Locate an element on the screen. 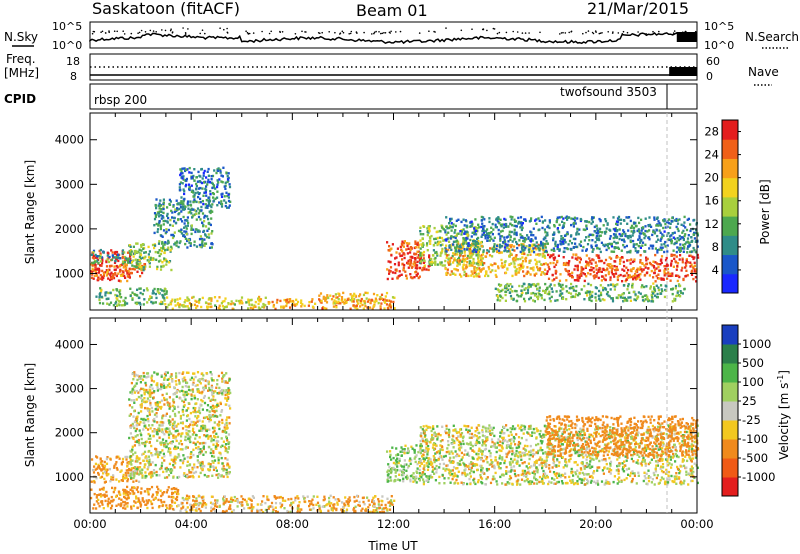 This screenshot has height=554, width=800. colorbar-tick-label: 16 is located at coordinates (711, 201).